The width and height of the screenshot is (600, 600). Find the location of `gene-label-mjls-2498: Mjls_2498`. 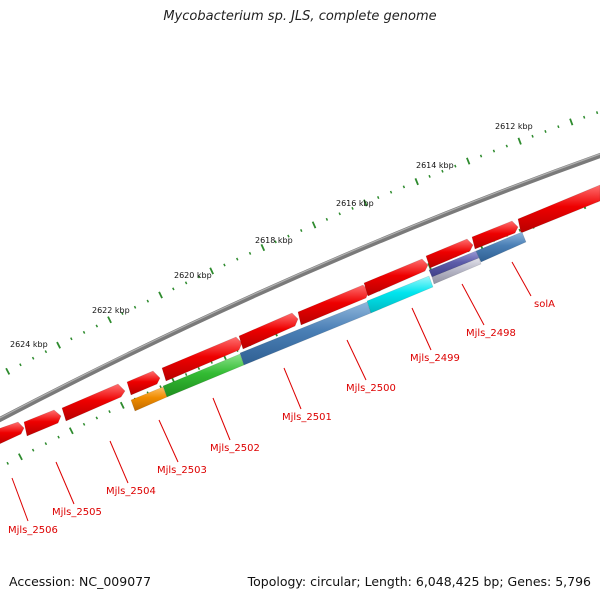

gene-label-mjls-2498: Mjls_2498 is located at coordinates (491, 333).